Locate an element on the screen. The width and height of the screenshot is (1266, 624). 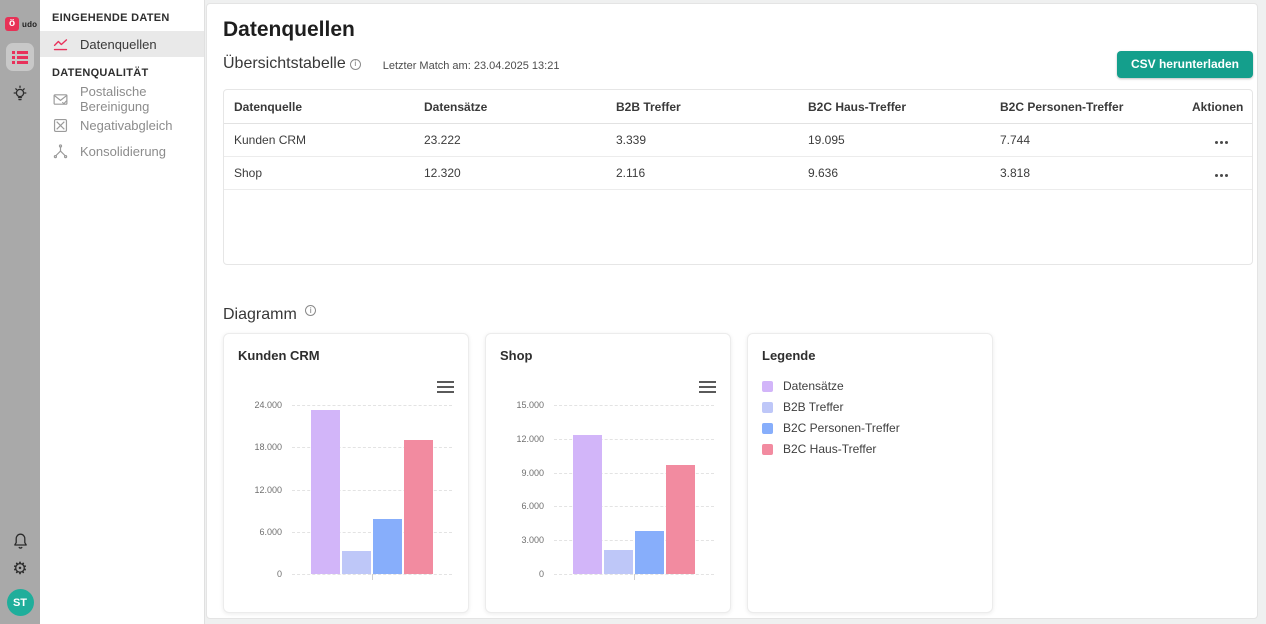
y-axis-tick-label: 18.000 is located at coordinates (268, 447).